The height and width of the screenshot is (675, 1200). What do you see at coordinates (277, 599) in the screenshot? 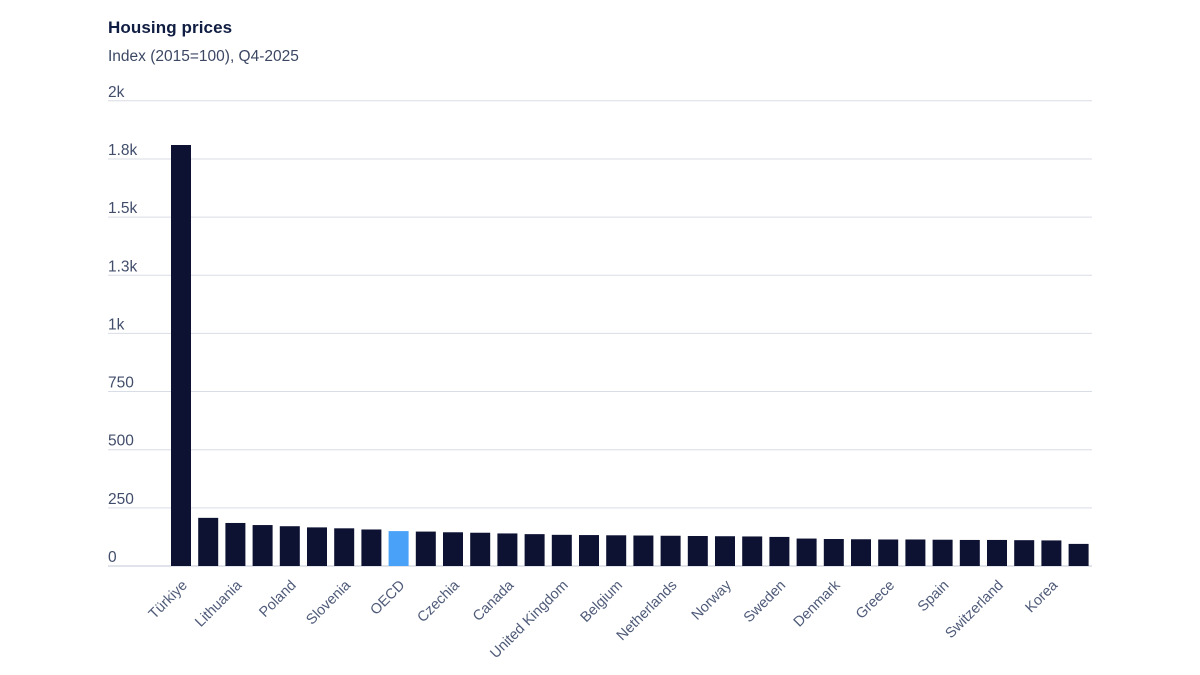
I see `x-tick-label-poland: Poland` at bounding box center [277, 599].